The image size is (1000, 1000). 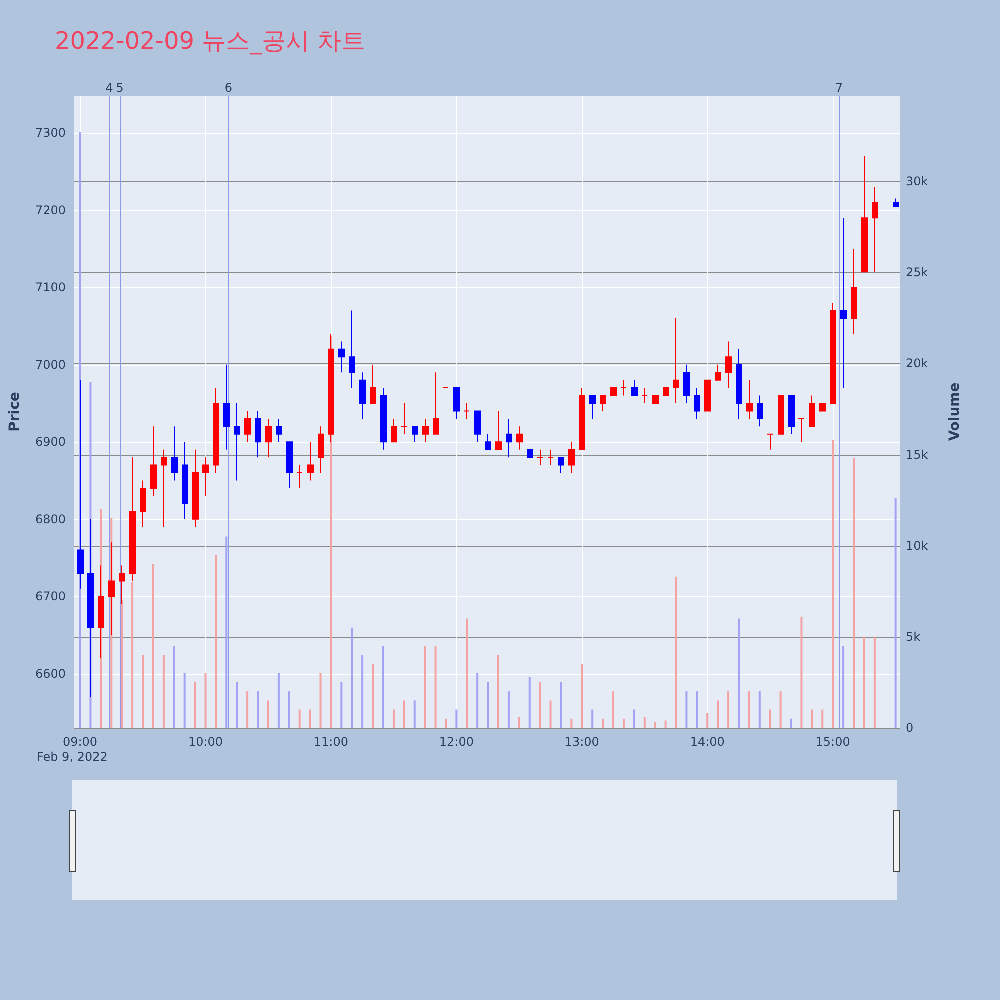 I want to click on y-tick-label: 6800, so click(x=50, y=519).